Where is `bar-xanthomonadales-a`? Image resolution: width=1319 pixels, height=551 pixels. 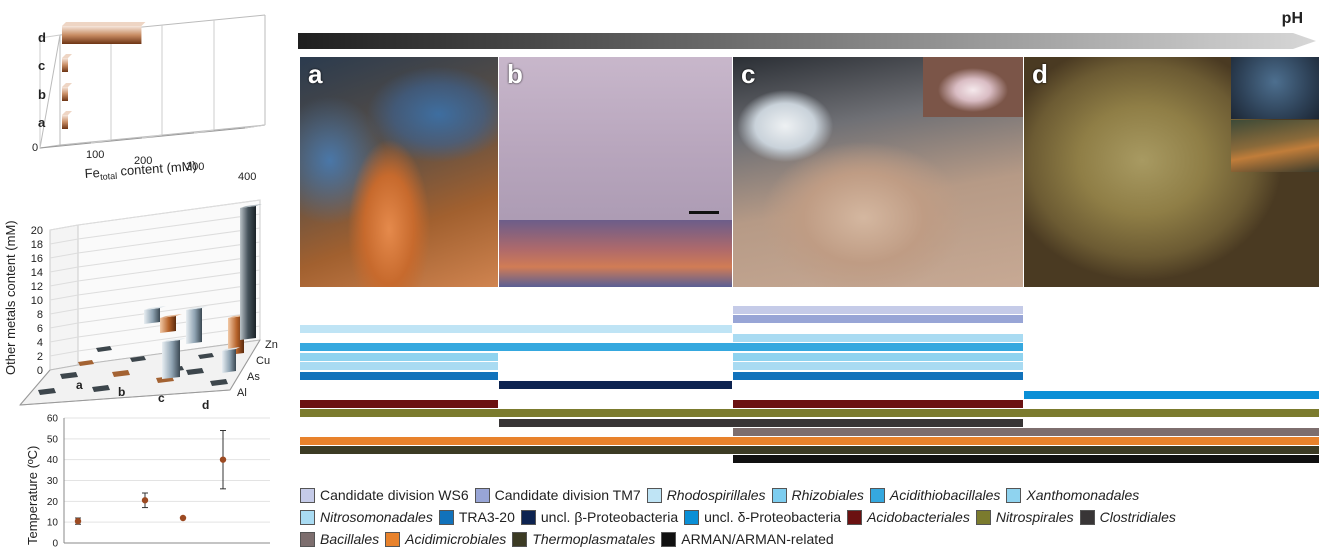
bar-xanthomonadales-a is located at coordinates (399, 357).